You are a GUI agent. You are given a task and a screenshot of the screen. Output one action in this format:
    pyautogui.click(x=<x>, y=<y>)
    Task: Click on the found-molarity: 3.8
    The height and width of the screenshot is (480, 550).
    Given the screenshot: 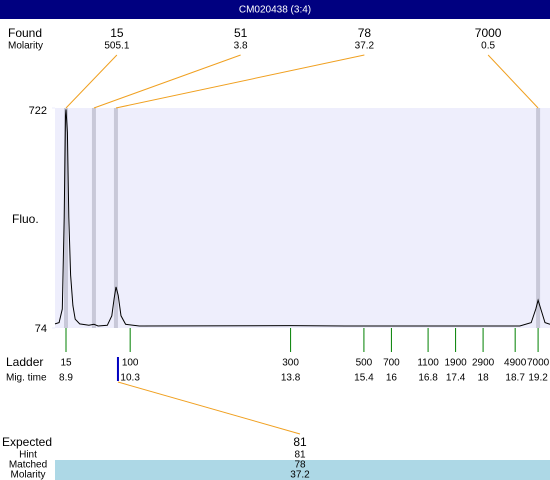 What is the action you would take?
    pyautogui.click(x=241, y=46)
    